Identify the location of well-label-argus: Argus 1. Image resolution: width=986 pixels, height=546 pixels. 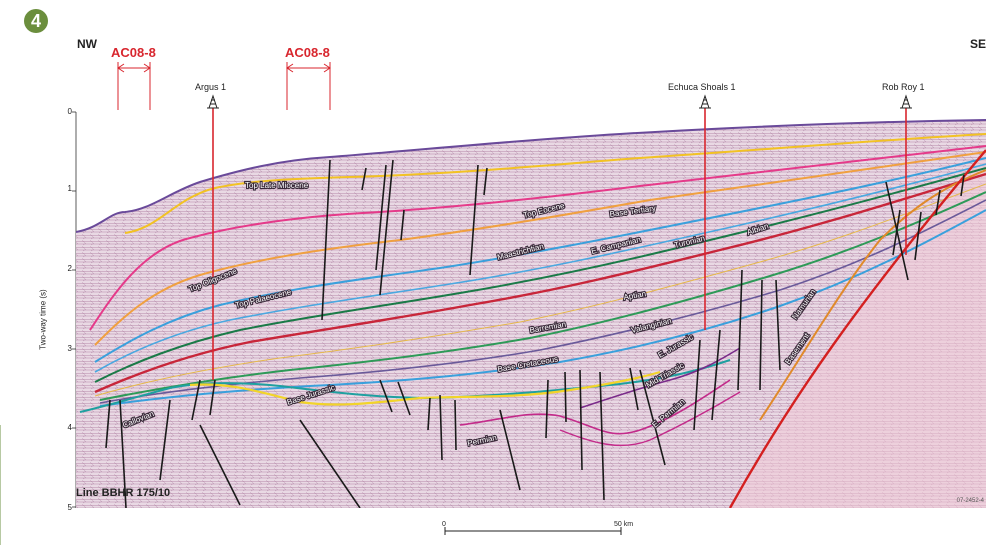
(211, 87).